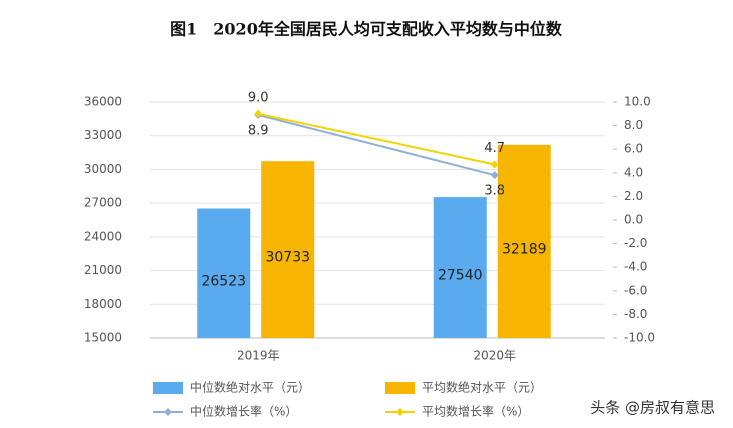 The height and width of the screenshot is (428, 733). I want to click on chart-title: 图1 2020年全国居民人均可支配收入平均数与中位数, so click(366, 29).